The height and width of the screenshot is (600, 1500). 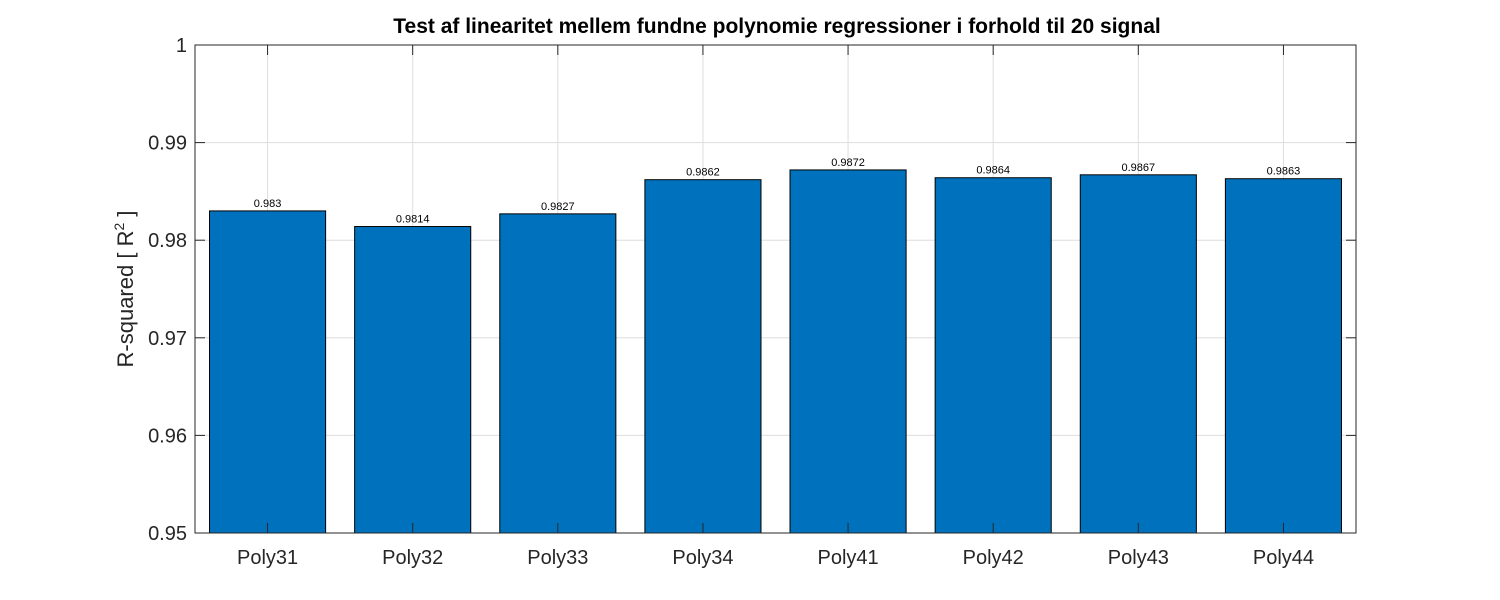 I want to click on bar-poly43, so click(x=1138, y=354).